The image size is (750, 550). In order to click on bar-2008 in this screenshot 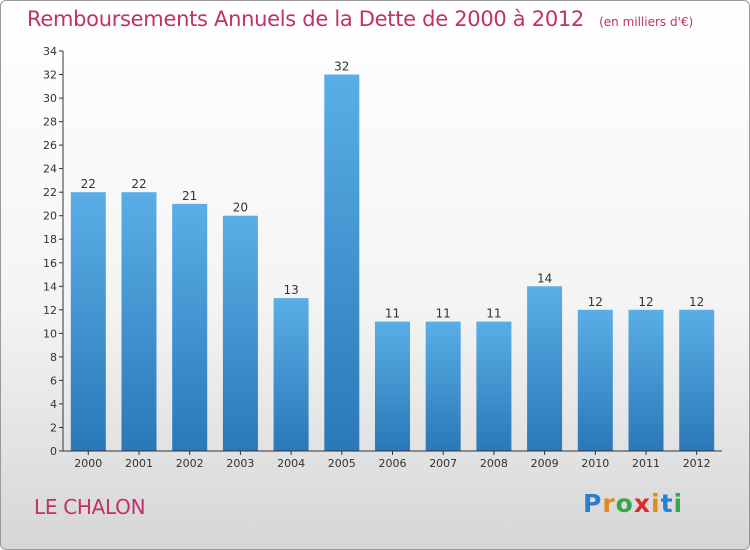, I will do `click(494, 386)`.